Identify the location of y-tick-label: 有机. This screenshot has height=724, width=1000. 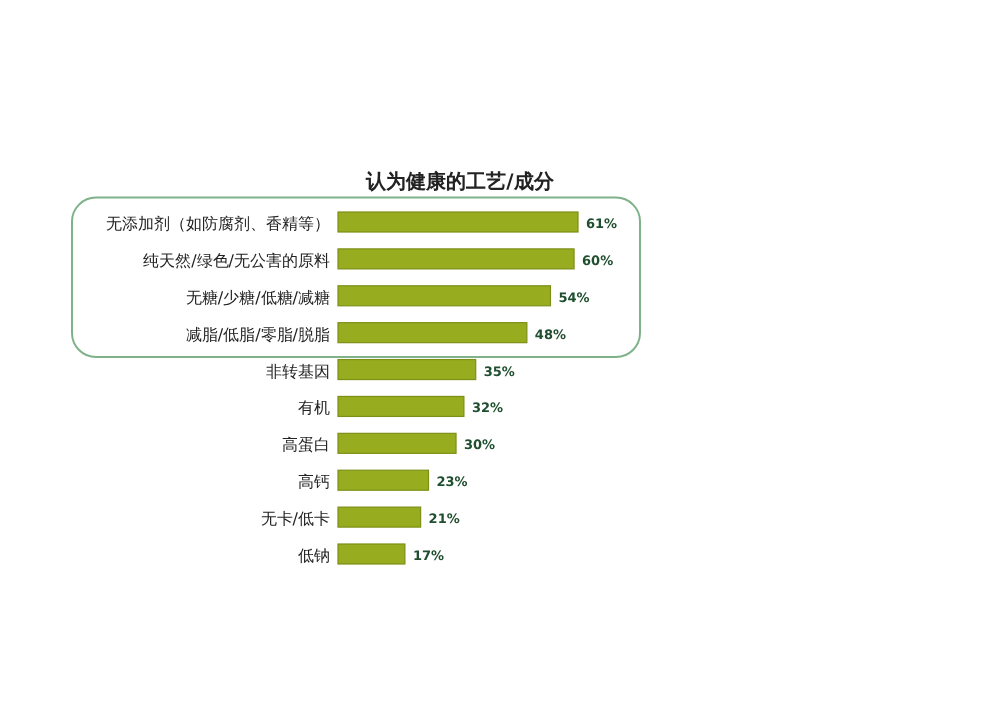
(314, 408).